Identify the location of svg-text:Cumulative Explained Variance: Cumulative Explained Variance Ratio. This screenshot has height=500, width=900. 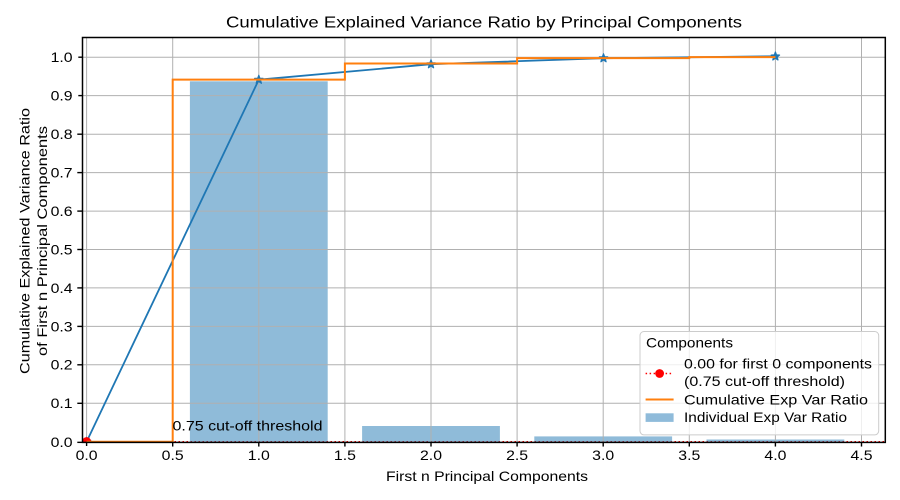
(25, 241).